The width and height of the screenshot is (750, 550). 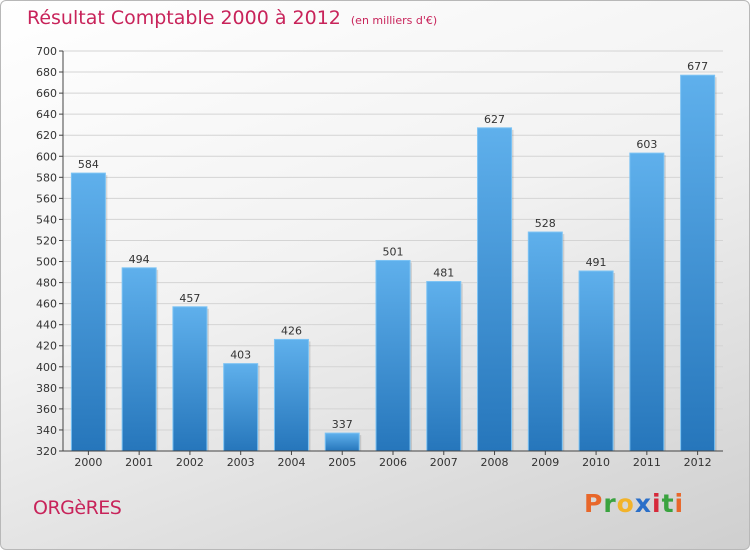 I want to click on y-tick-label: 440, so click(x=46, y=325).